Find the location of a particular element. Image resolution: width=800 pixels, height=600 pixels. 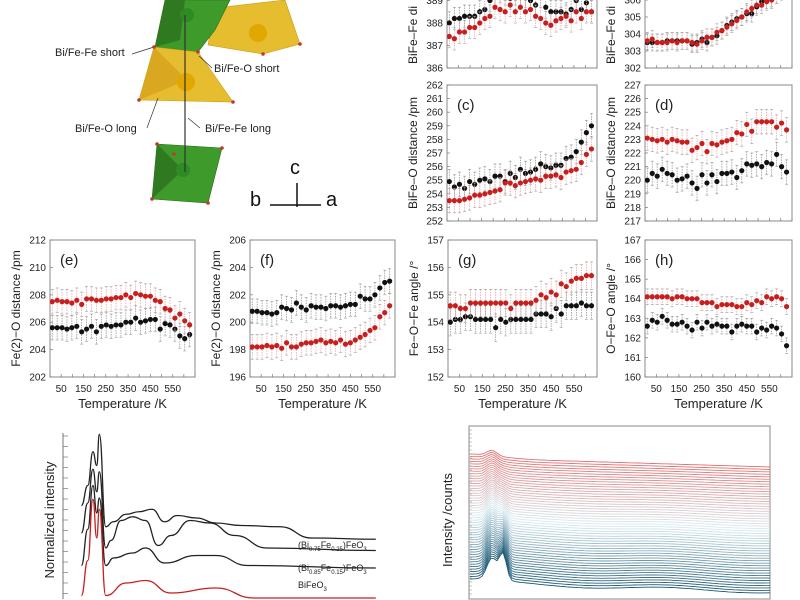

y-tick-label: 155 is located at coordinates (435, 295).